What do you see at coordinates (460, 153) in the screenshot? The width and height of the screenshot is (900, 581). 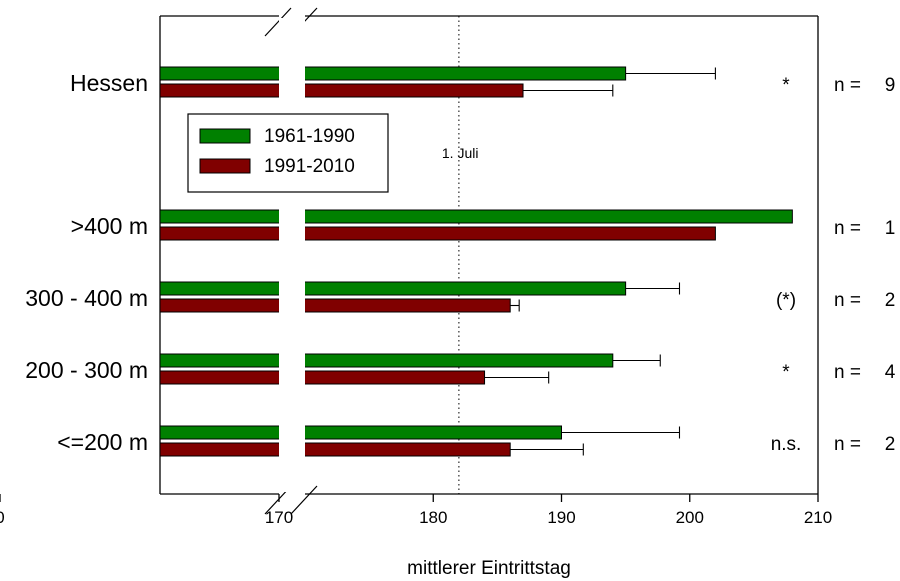 I see `reference-line-label: 1. Juli` at bounding box center [460, 153].